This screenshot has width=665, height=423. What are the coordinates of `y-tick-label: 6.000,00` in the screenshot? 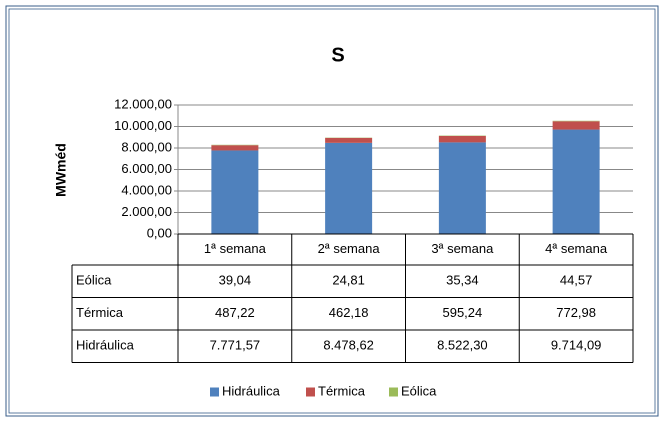 It's located at (146, 168).